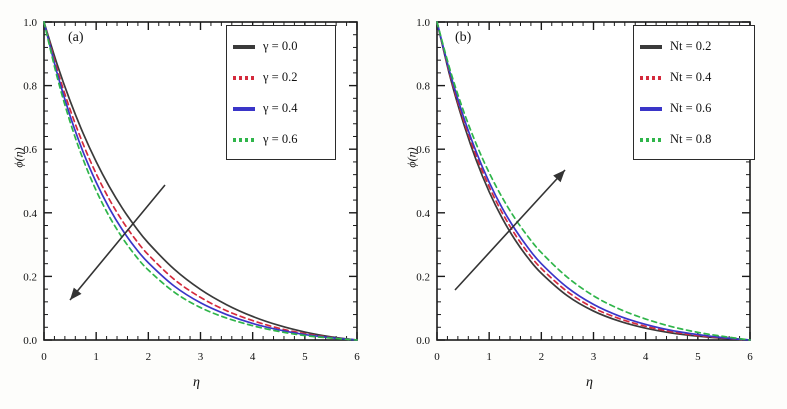  I want to click on legend-label: Nt = 0.6, so click(691, 108).